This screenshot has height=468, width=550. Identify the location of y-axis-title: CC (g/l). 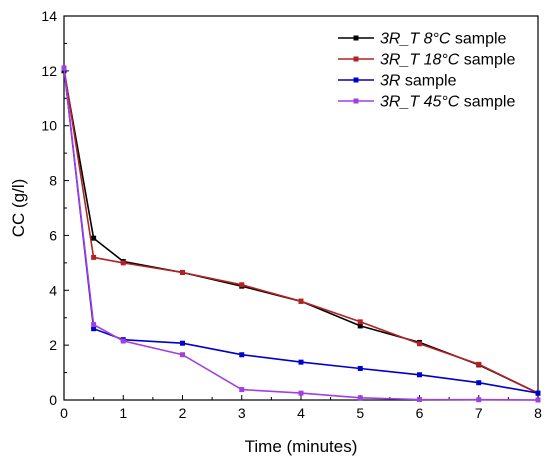
(18, 208).